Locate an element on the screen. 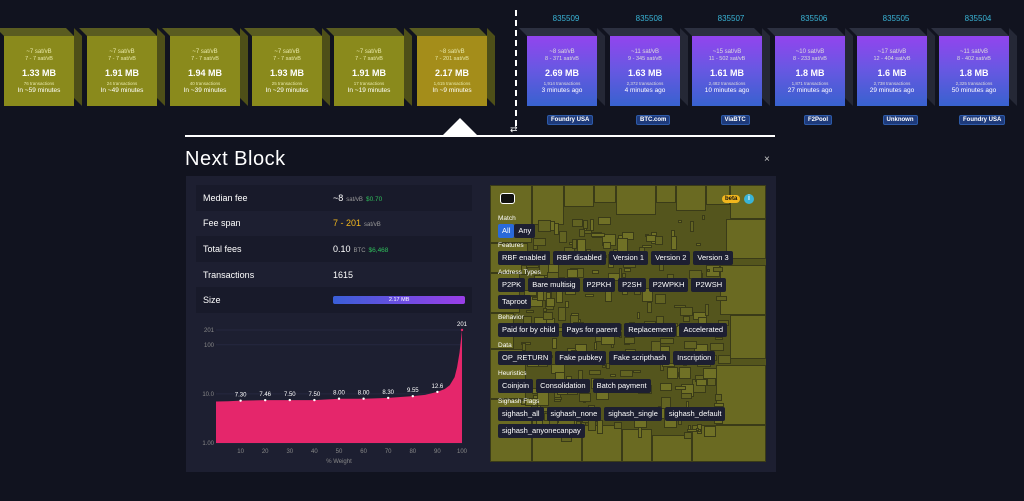 The height and width of the screenshot is (501, 1024). filter-tag: Replacement is located at coordinates (650, 330).